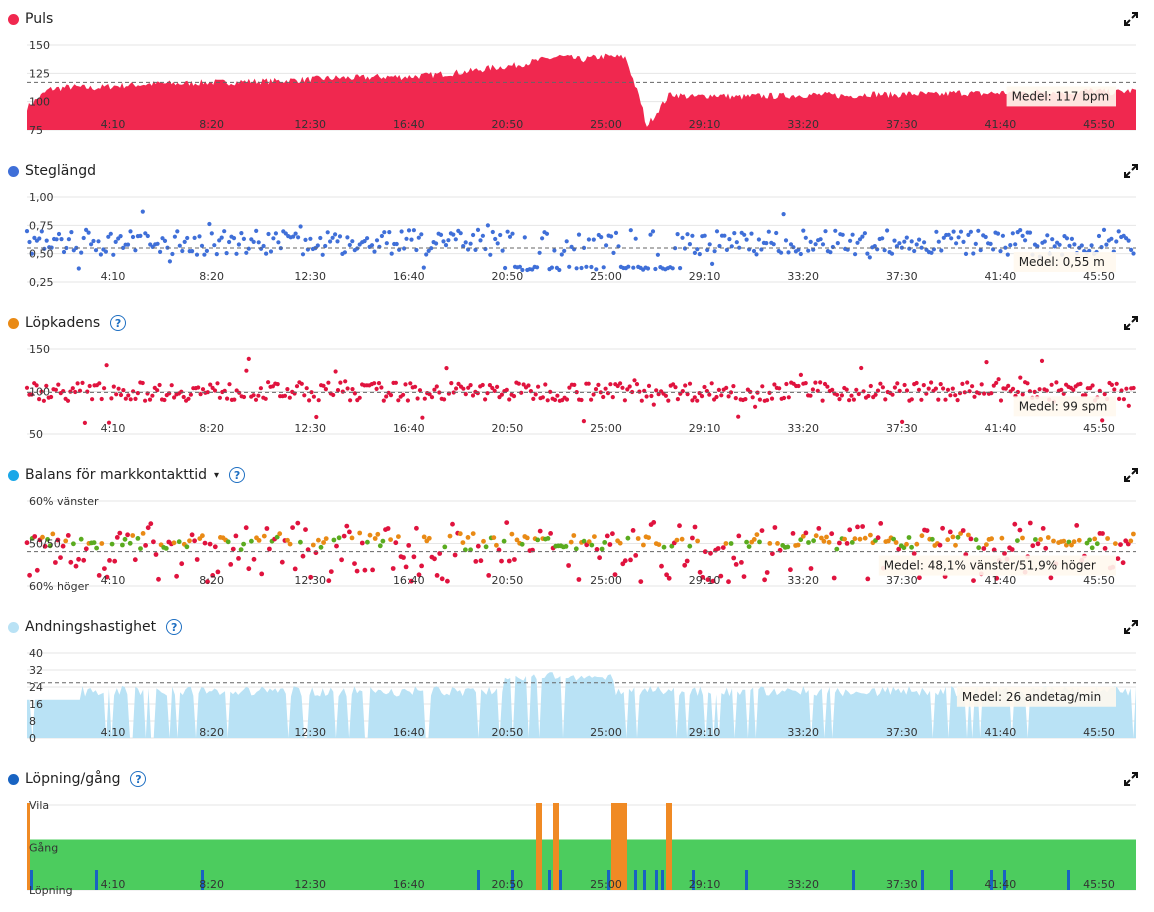 The height and width of the screenshot is (912, 1154). Describe the element at coordinates (113, 732) in the screenshot. I see `x-tick-label: 4:10` at that location.